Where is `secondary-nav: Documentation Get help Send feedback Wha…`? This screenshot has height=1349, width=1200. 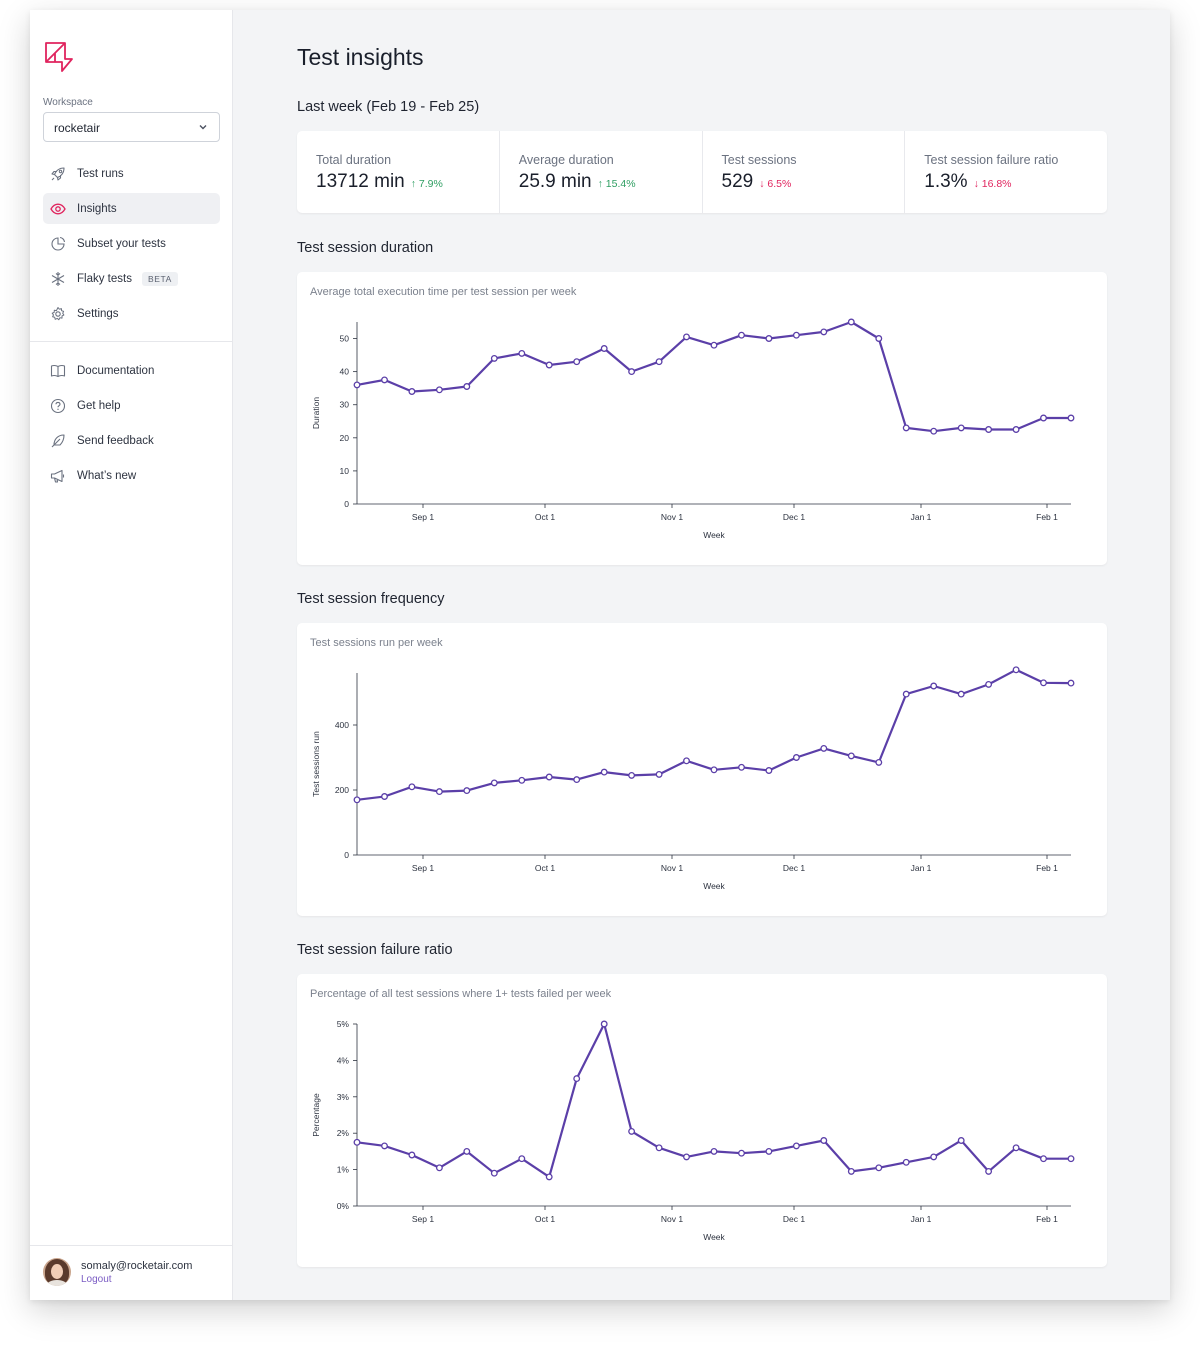 secondary-nav: Documentation Get help Send feedback Wha… is located at coordinates (131, 425).